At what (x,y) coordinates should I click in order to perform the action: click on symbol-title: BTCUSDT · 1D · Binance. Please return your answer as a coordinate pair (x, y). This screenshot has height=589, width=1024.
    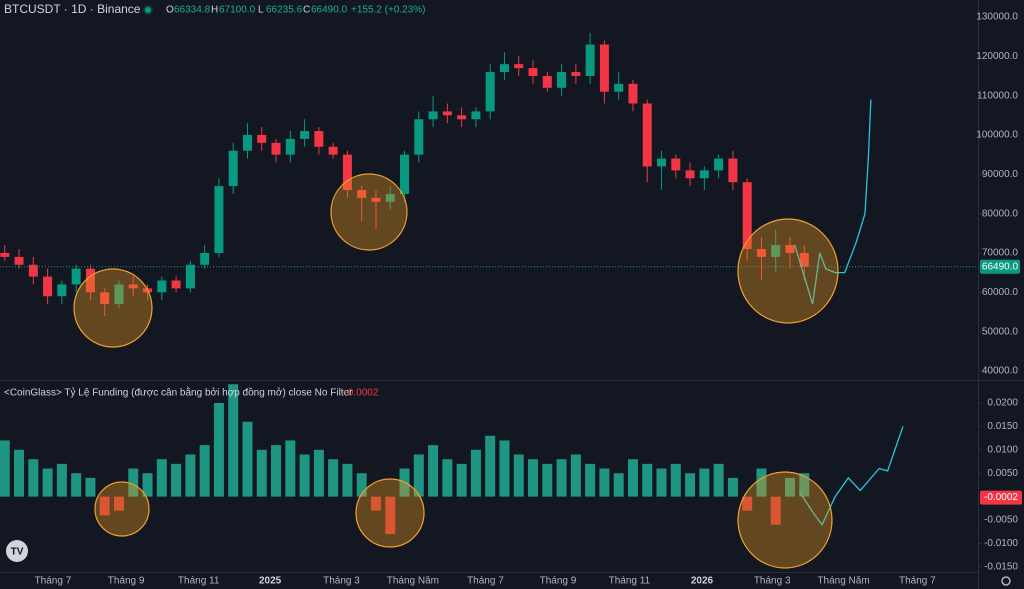
    Looking at the image, I should click on (72, 9).